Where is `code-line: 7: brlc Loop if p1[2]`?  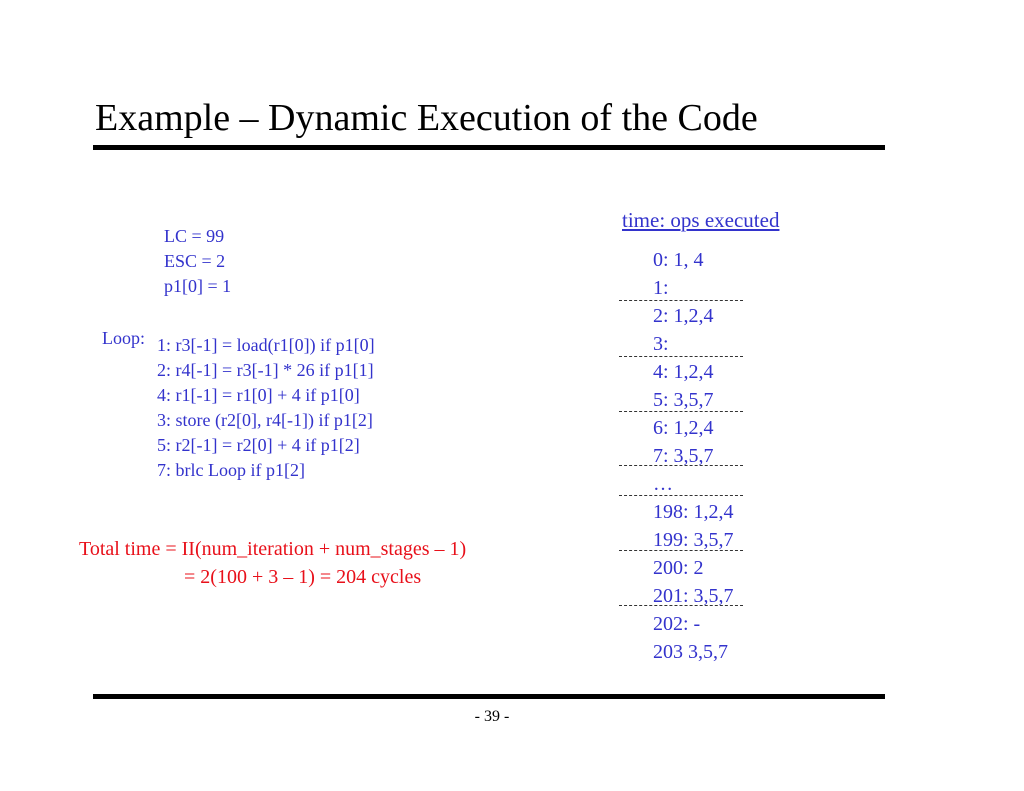
code-line: 7: brlc Loop if p1[2] is located at coordinates (231, 470).